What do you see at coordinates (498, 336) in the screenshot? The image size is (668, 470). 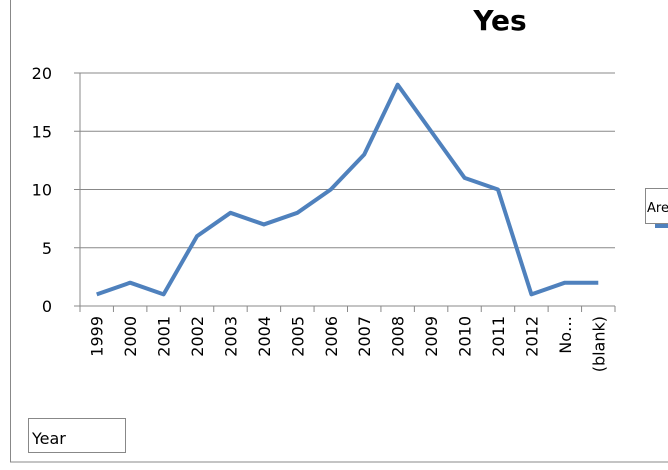 I see `x-tick-label: 2011` at bounding box center [498, 336].